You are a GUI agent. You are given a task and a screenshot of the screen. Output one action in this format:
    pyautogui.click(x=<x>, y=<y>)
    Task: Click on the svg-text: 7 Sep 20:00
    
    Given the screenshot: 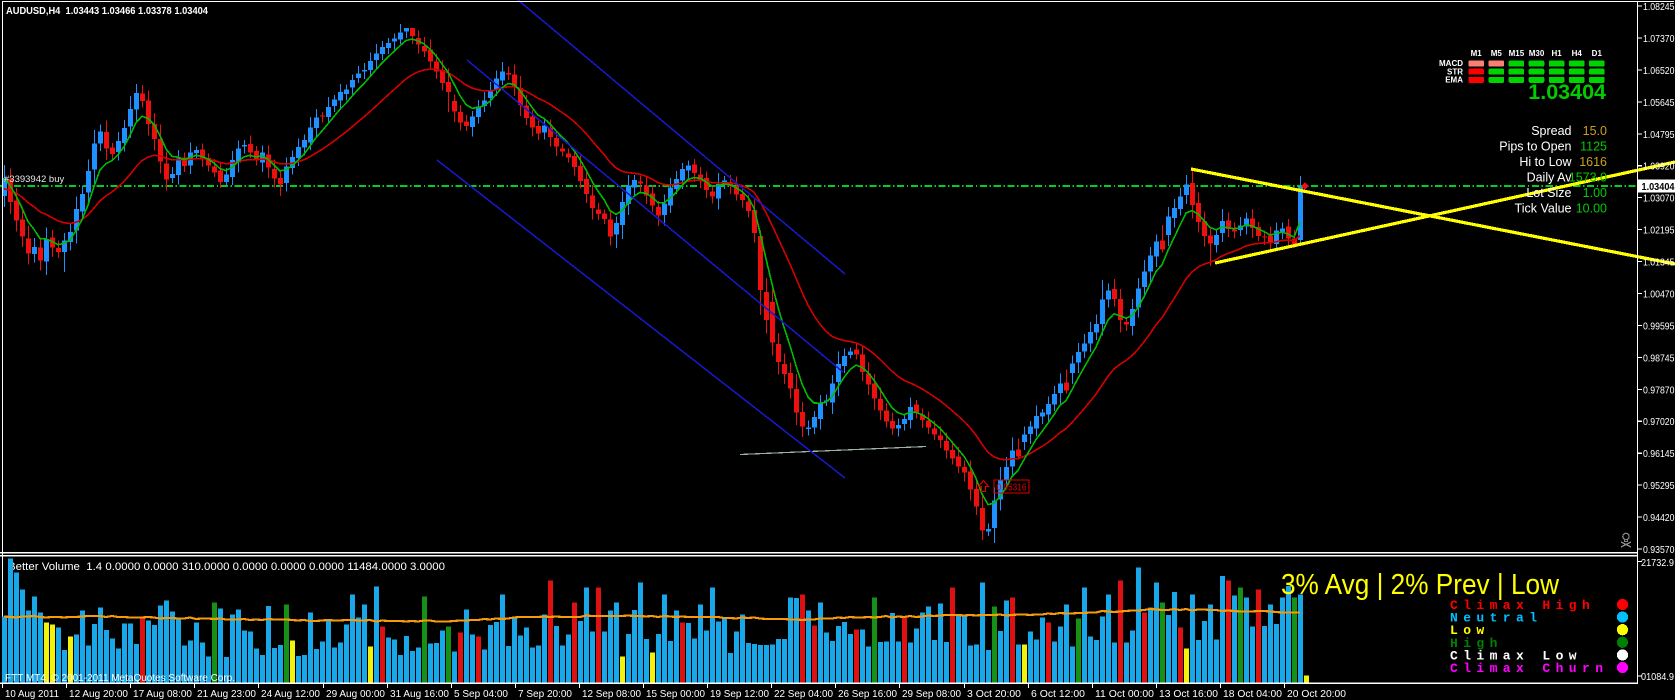 What is the action you would take?
    pyautogui.click(x=545, y=694)
    